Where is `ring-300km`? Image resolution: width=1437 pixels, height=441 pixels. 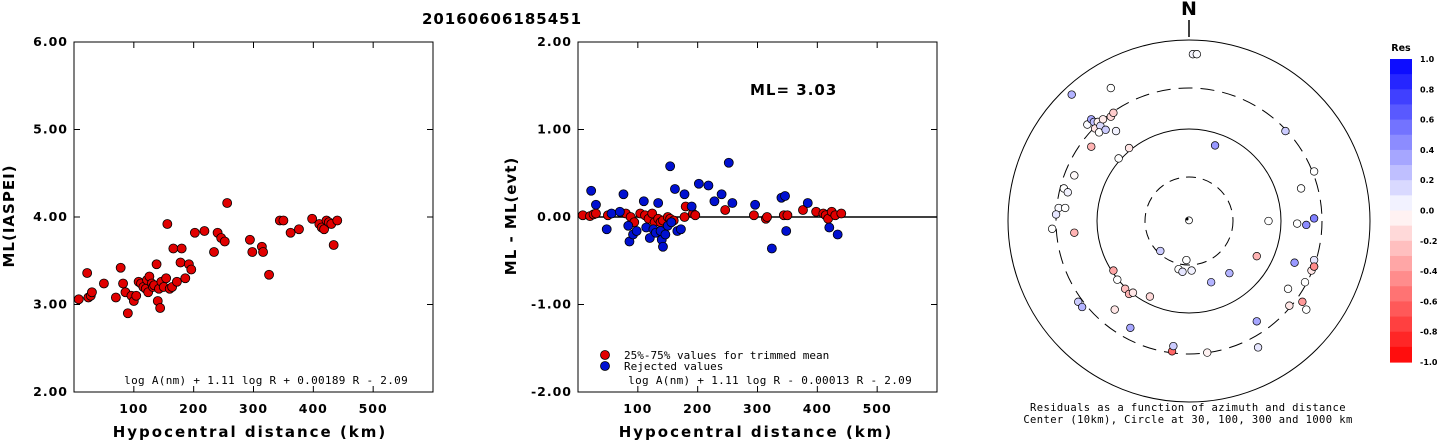 ring-300km is located at coordinates (1189, 221).